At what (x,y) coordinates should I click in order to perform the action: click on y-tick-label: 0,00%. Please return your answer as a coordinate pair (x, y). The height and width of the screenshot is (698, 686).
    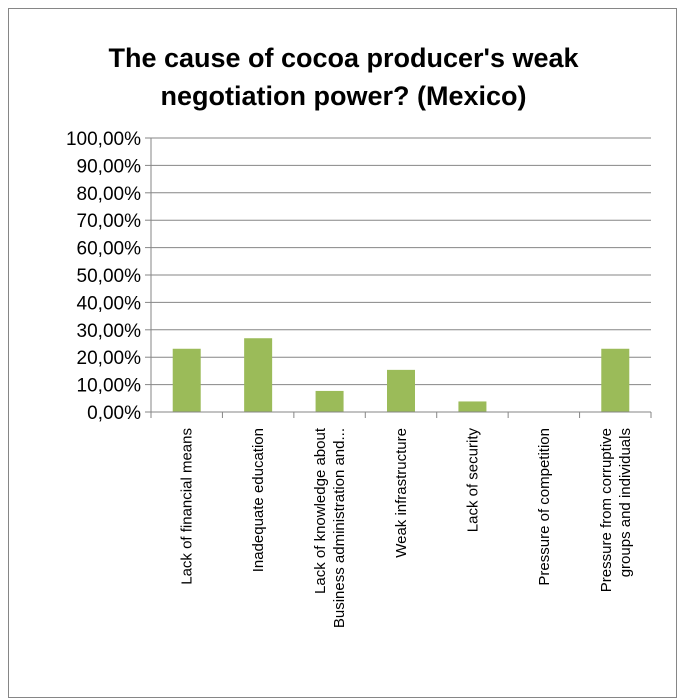
    Looking at the image, I should click on (114, 413).